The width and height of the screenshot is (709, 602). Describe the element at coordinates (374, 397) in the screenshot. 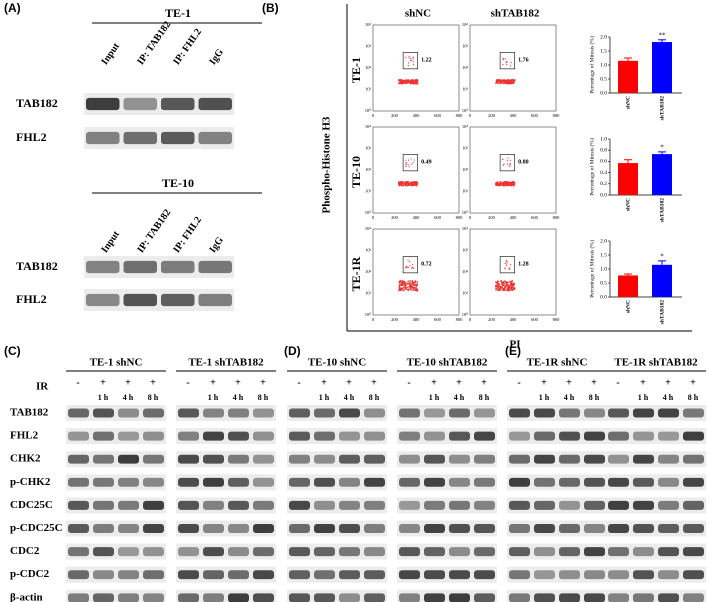

I see `time-label: 8 h` at that location.